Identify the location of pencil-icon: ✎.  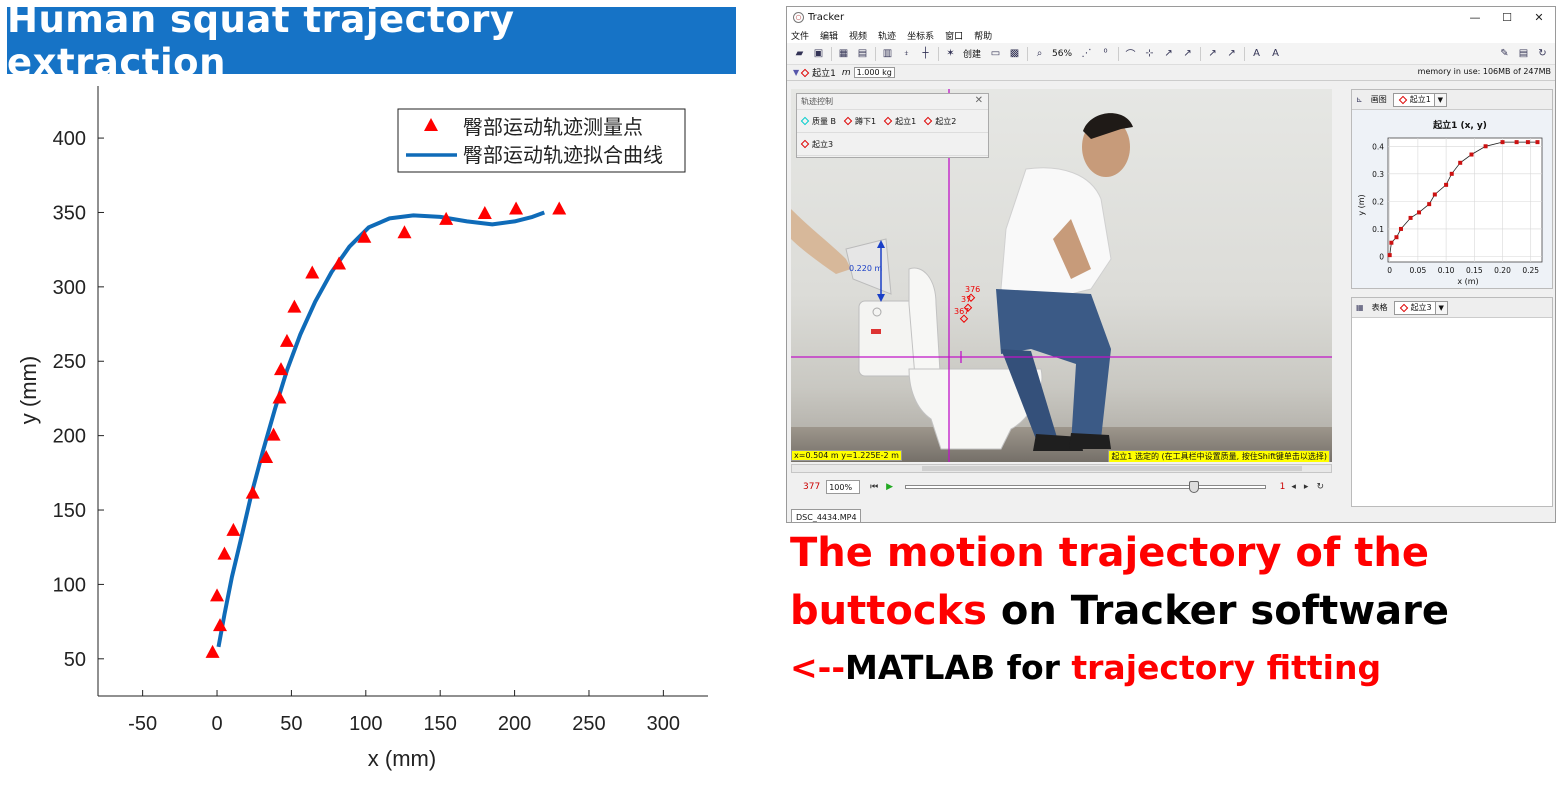
(1504, 53).